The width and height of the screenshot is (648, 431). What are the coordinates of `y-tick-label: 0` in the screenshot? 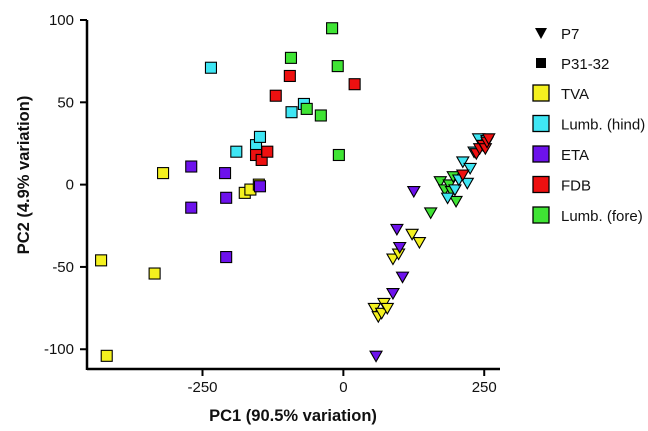 It's located at (70, 185).